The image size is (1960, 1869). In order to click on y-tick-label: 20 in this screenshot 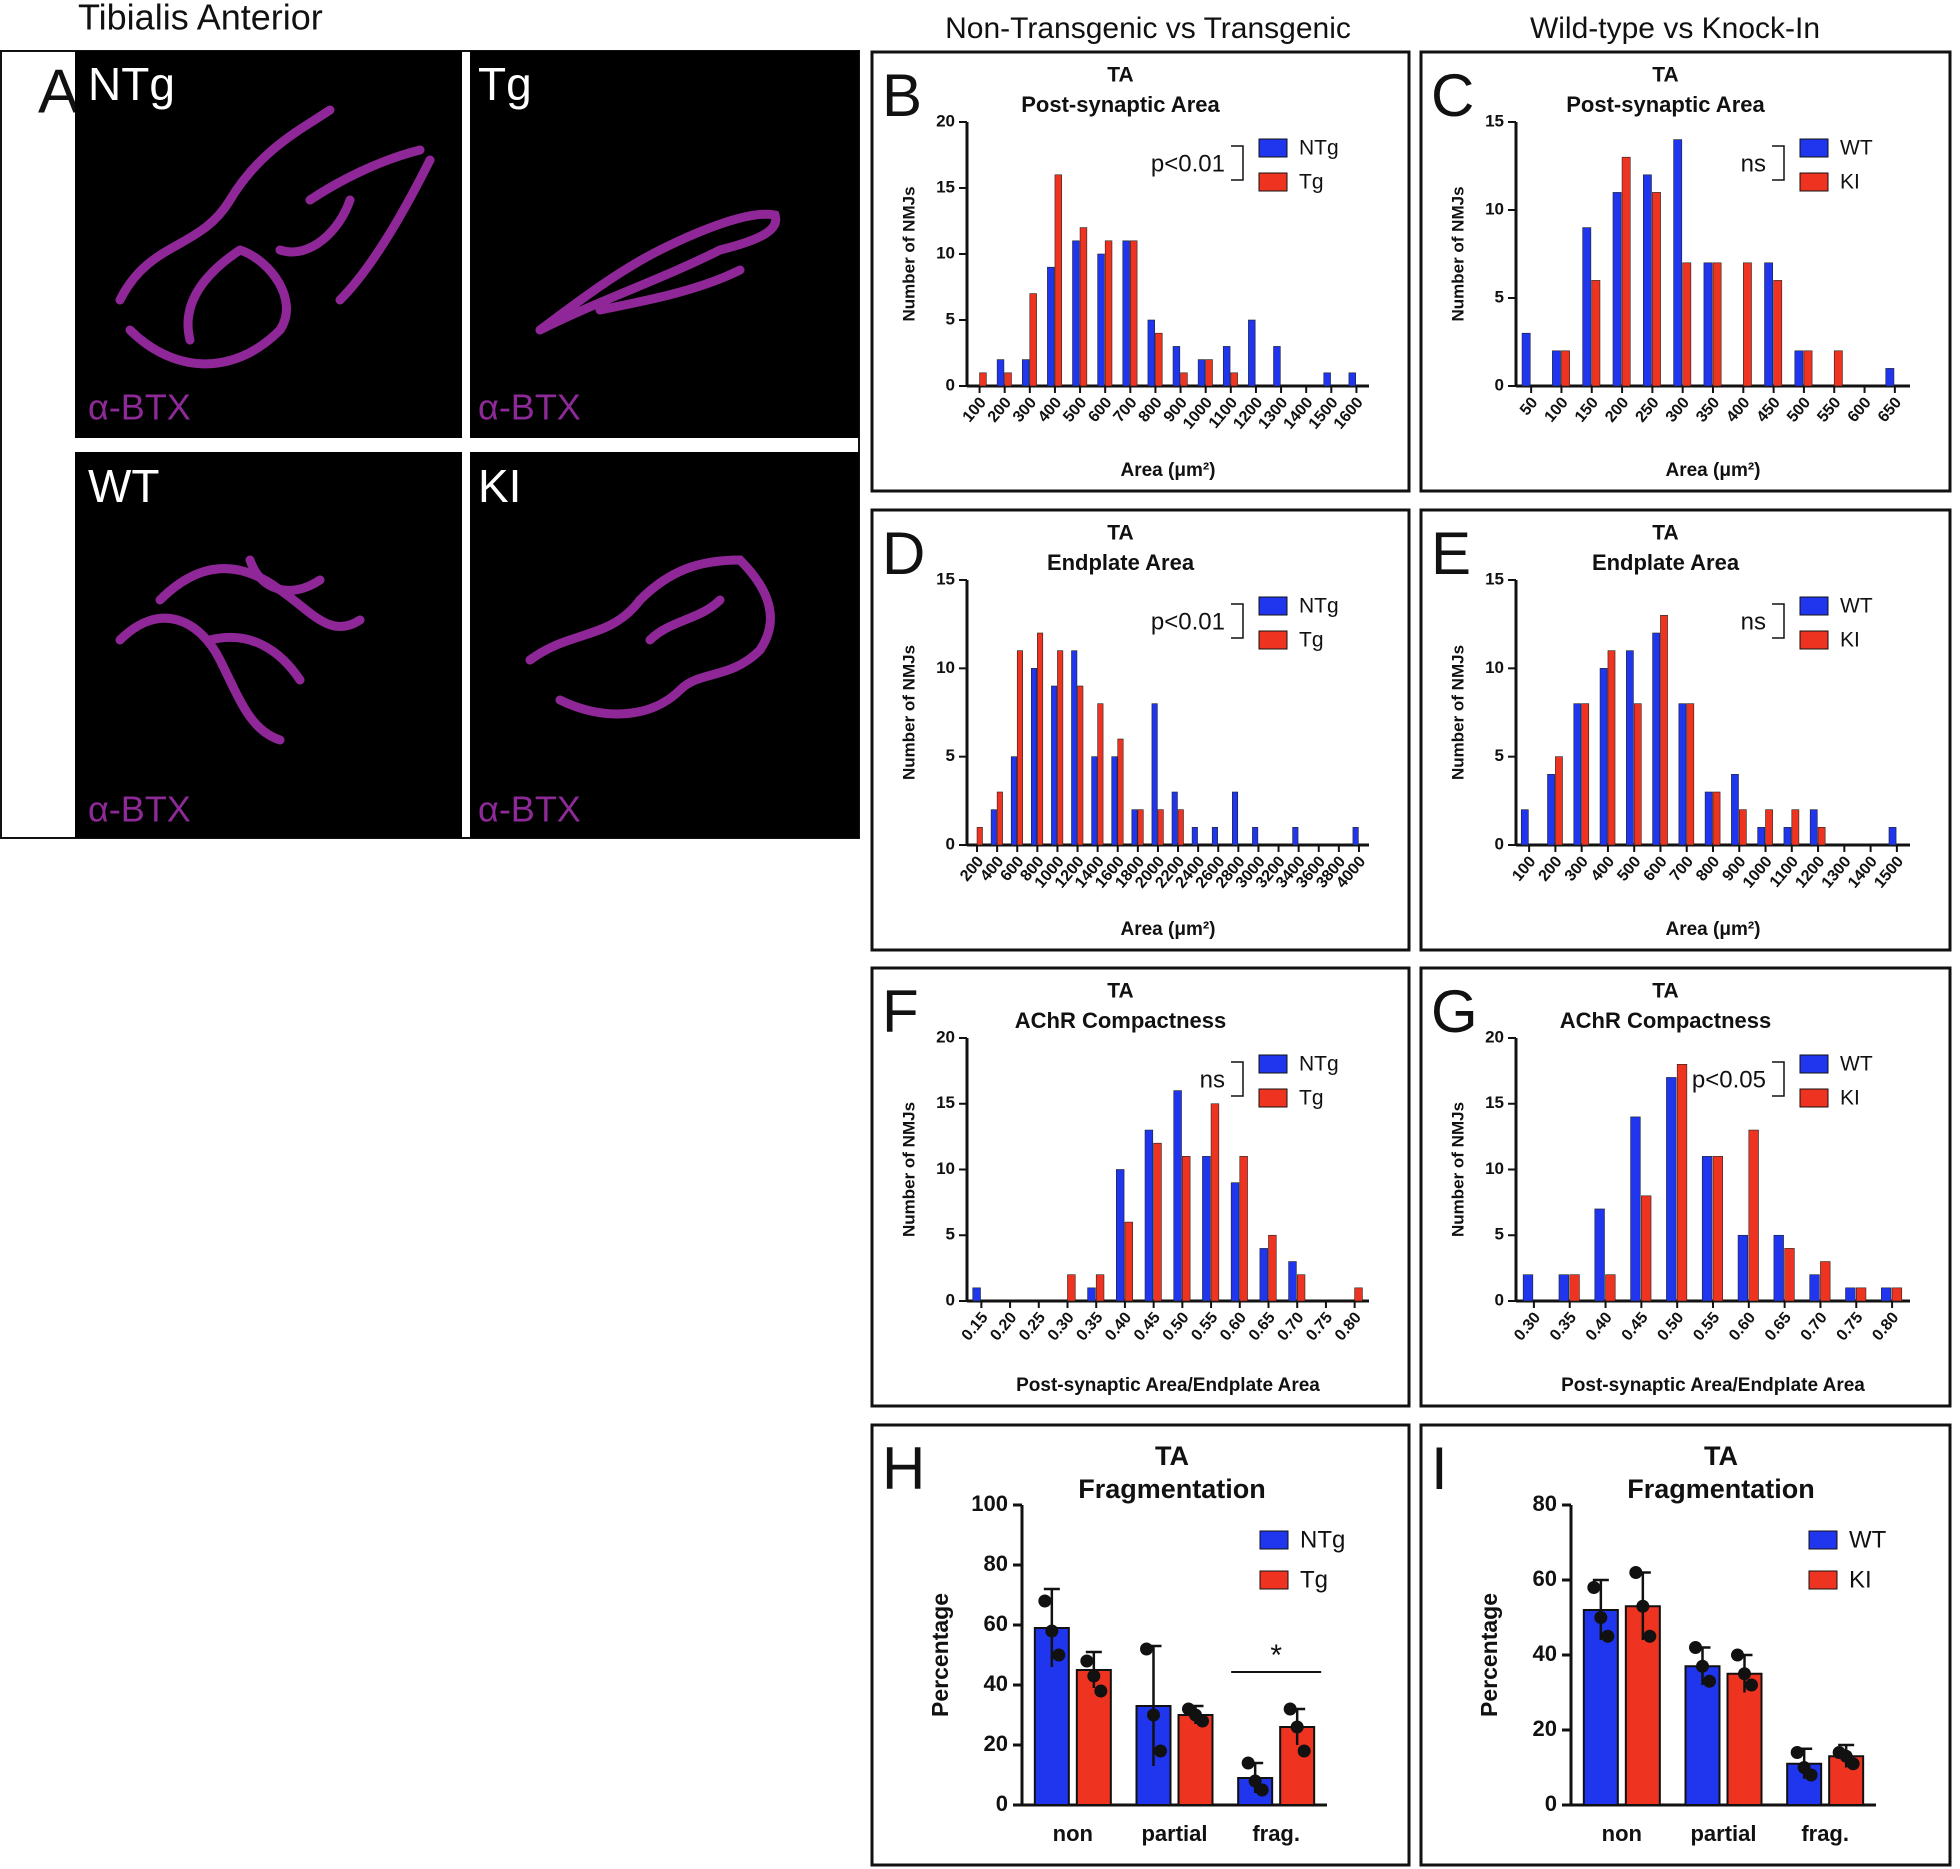, I will do `click(996, 1743)`.